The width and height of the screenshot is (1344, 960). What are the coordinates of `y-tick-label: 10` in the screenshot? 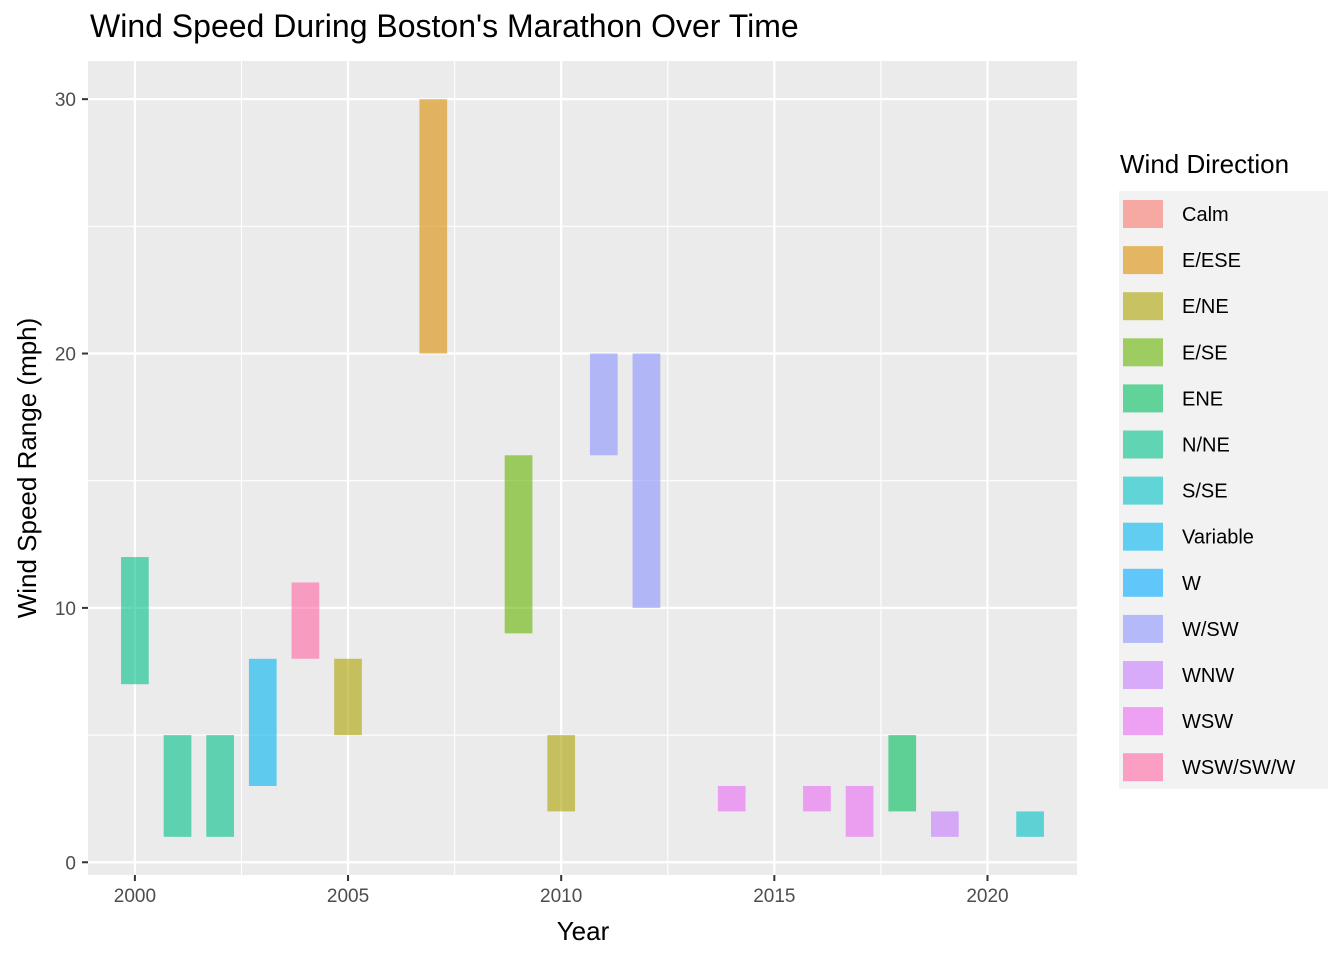 It's located at (65, 609).